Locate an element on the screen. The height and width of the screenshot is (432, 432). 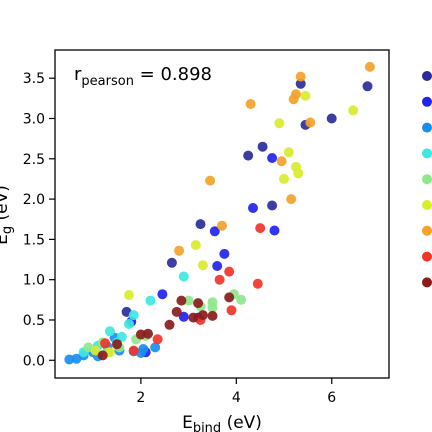
y-tick-label: 2.5 is located at coordinates (34, 160).